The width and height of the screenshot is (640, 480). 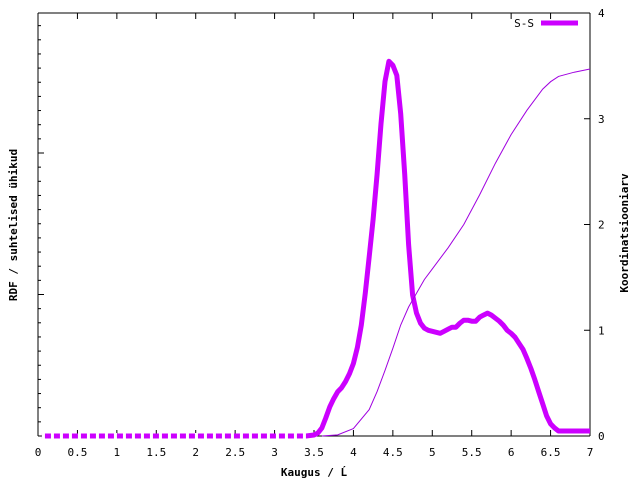 I want to click on x-tick-label: 5, so click(x=432, y=452).